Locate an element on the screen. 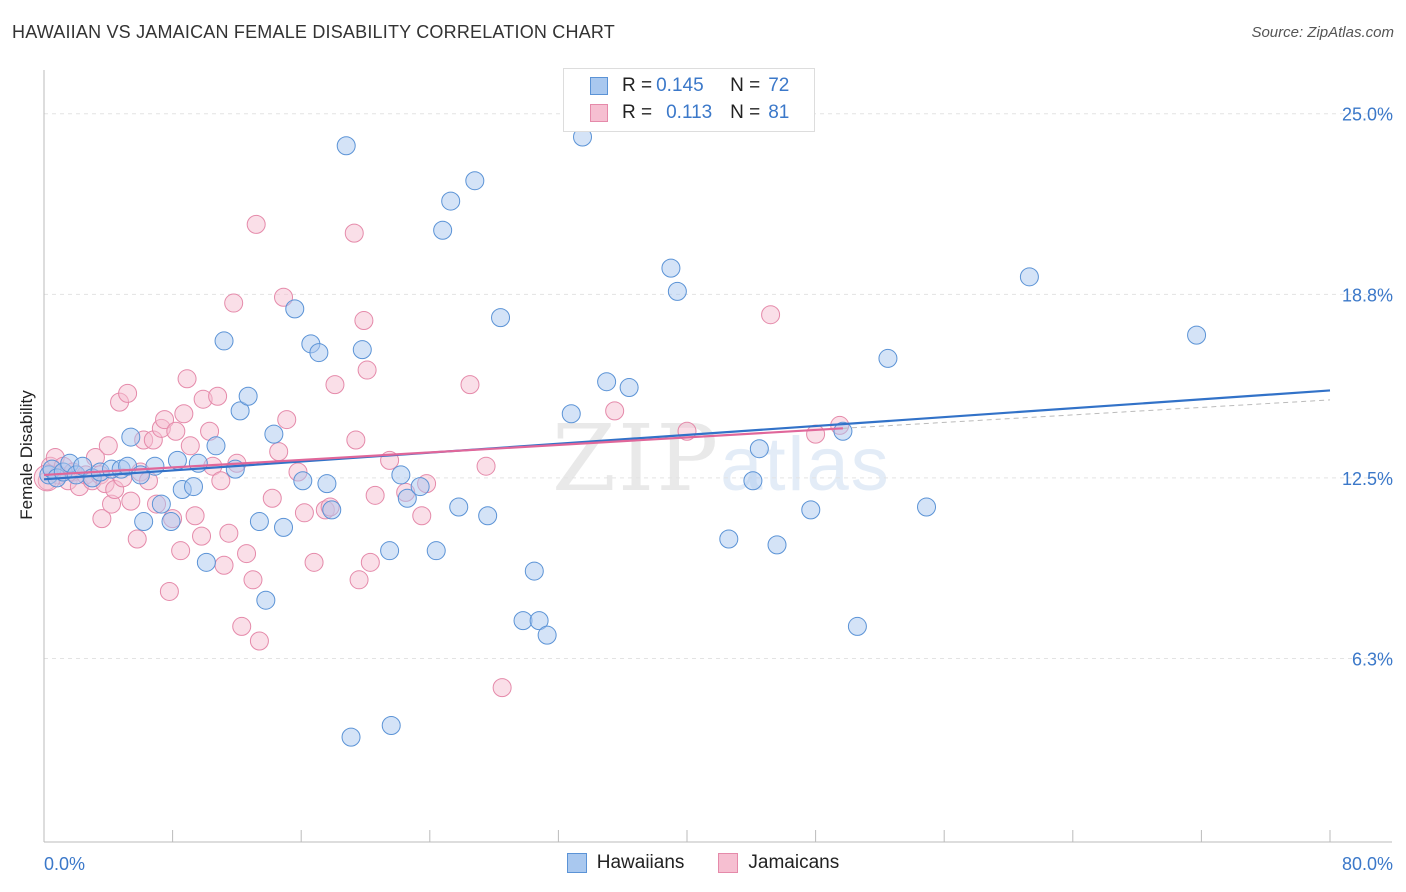 The width and height of the screenshot is (1406, 892). jamaicans-trend-line is located at coordinates (443, 452).